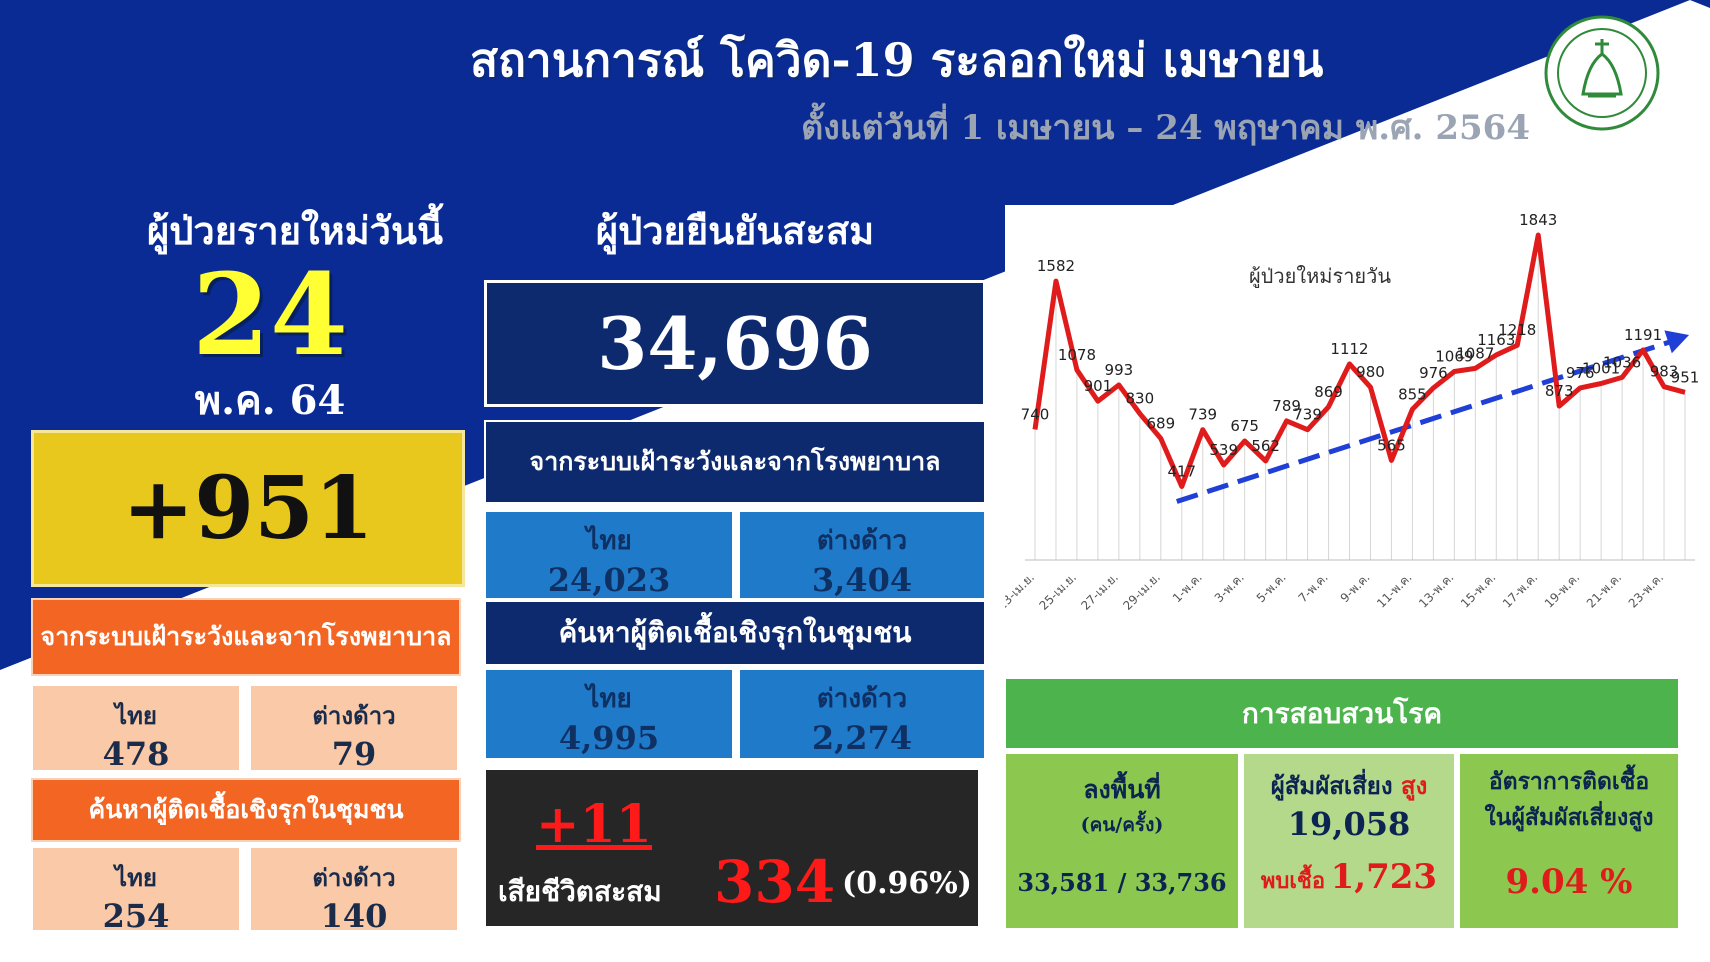  Describe the element at coordinates (136, 916) in the screenshot. I see `thai-value: 254` at that location.